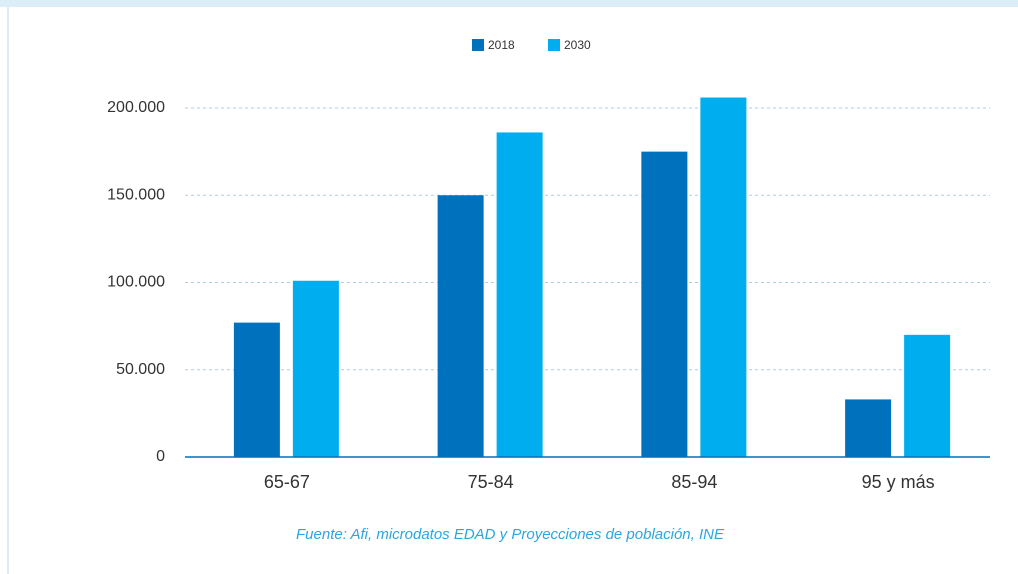 The height and width of the screenshot is (574, 1018). Describe the element at coordinates (287, 482) in the screenshot. I see `x-tick-label: 65-67` at that location.